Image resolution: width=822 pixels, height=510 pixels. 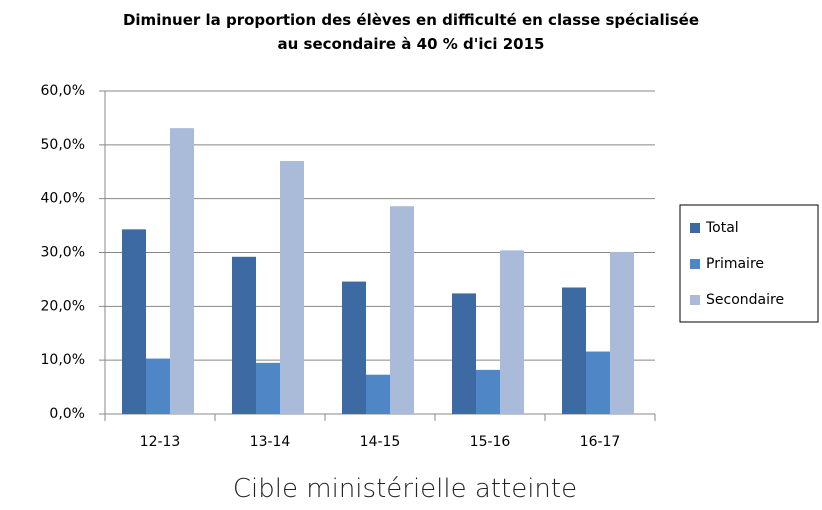 What do you see at coordinates (722, 228) in the screenshot?
I see `legend-label: Total` at bounding box center [722, 228].